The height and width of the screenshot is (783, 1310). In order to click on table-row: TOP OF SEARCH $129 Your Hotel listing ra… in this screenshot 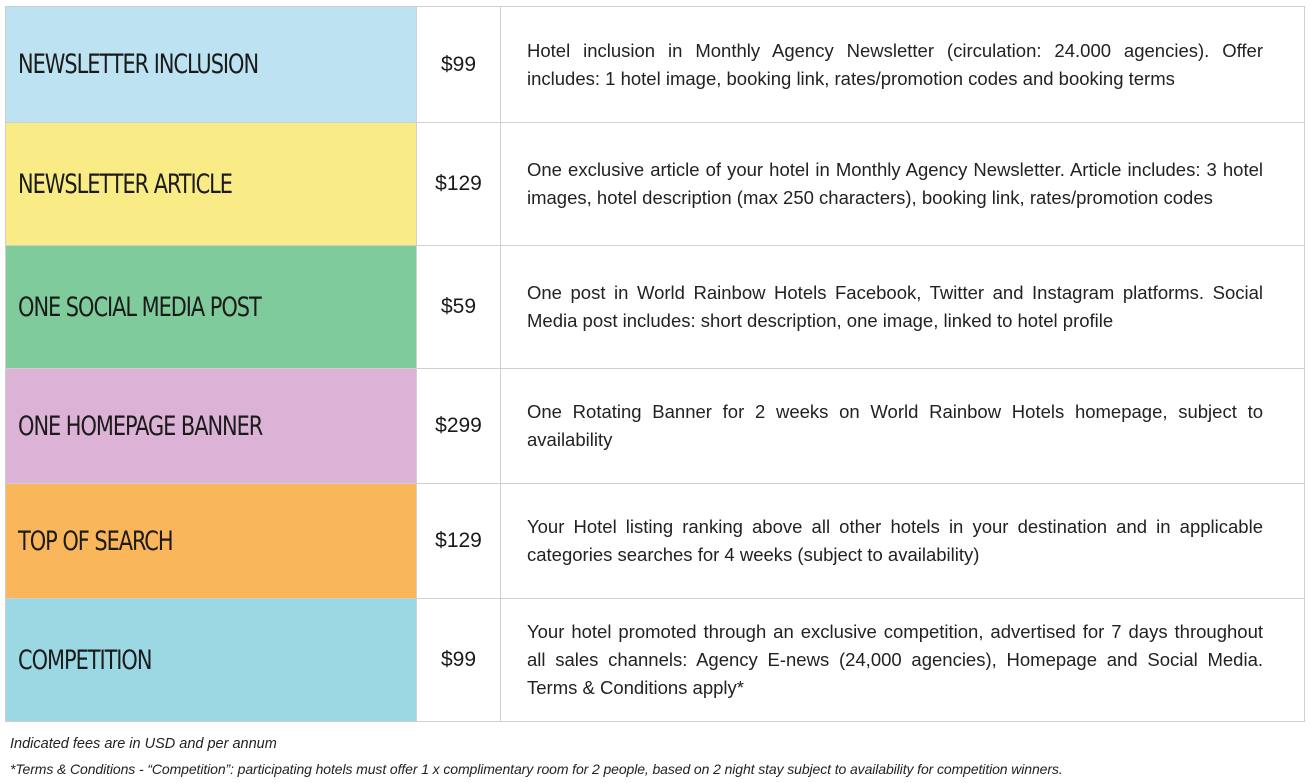, I will do `click(655, 541)`.